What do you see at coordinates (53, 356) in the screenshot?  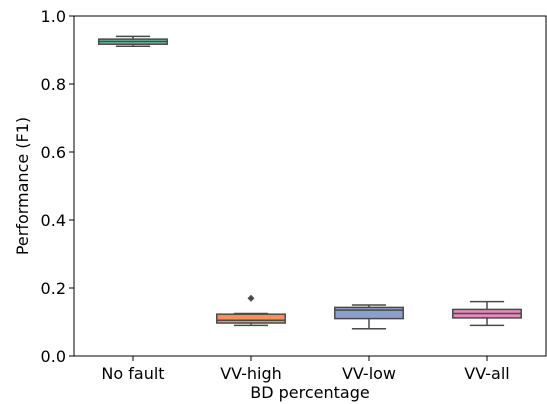 I see `y-tick-label: 0.0` at bounding box center [53, 356].